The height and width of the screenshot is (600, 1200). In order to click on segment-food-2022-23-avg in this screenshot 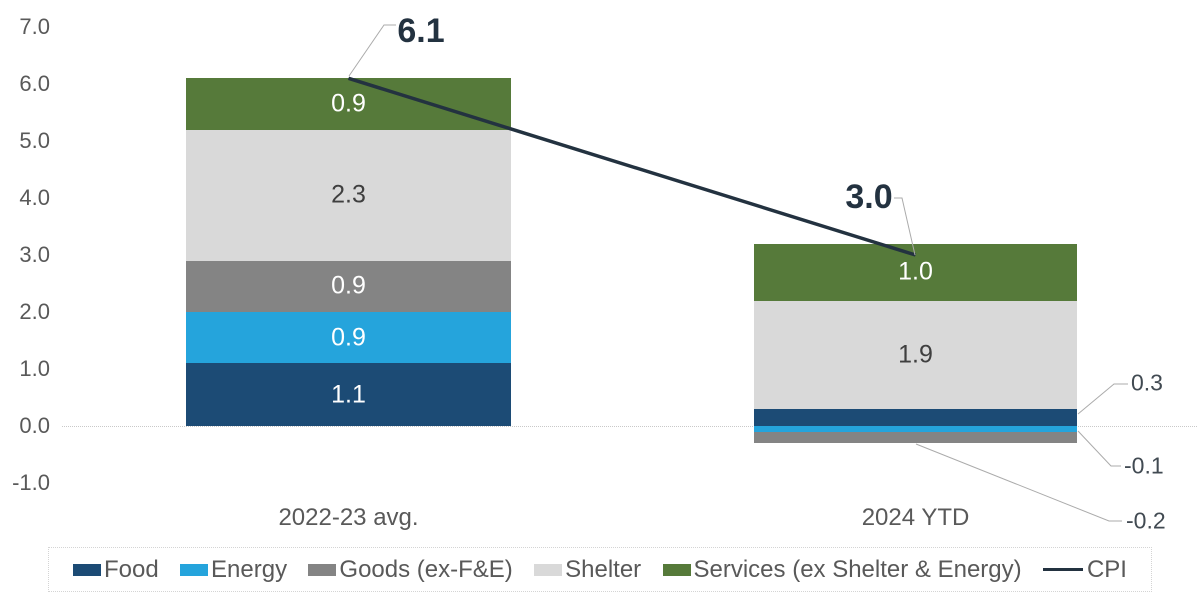, I will do `click(348, 394)`.